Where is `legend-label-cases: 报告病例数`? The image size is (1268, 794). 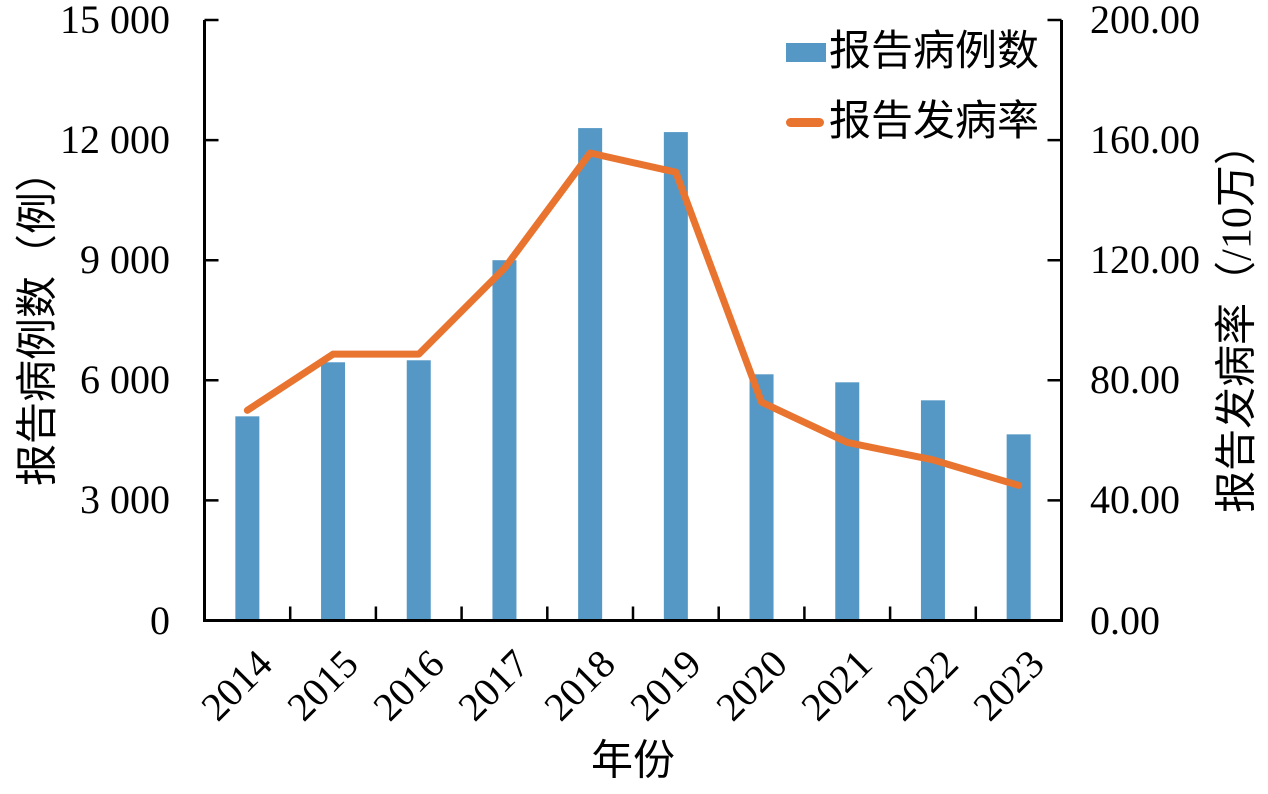 legend-label-cases: 报告病例数 is located at coordinates (934, 52).